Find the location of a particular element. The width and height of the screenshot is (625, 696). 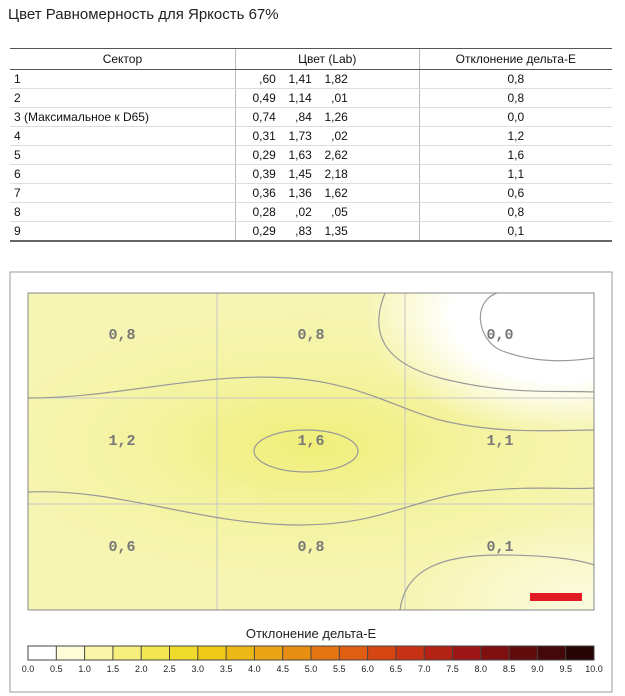

colorbar-tick-label: 9.0 is located at coordinates (537, 669).